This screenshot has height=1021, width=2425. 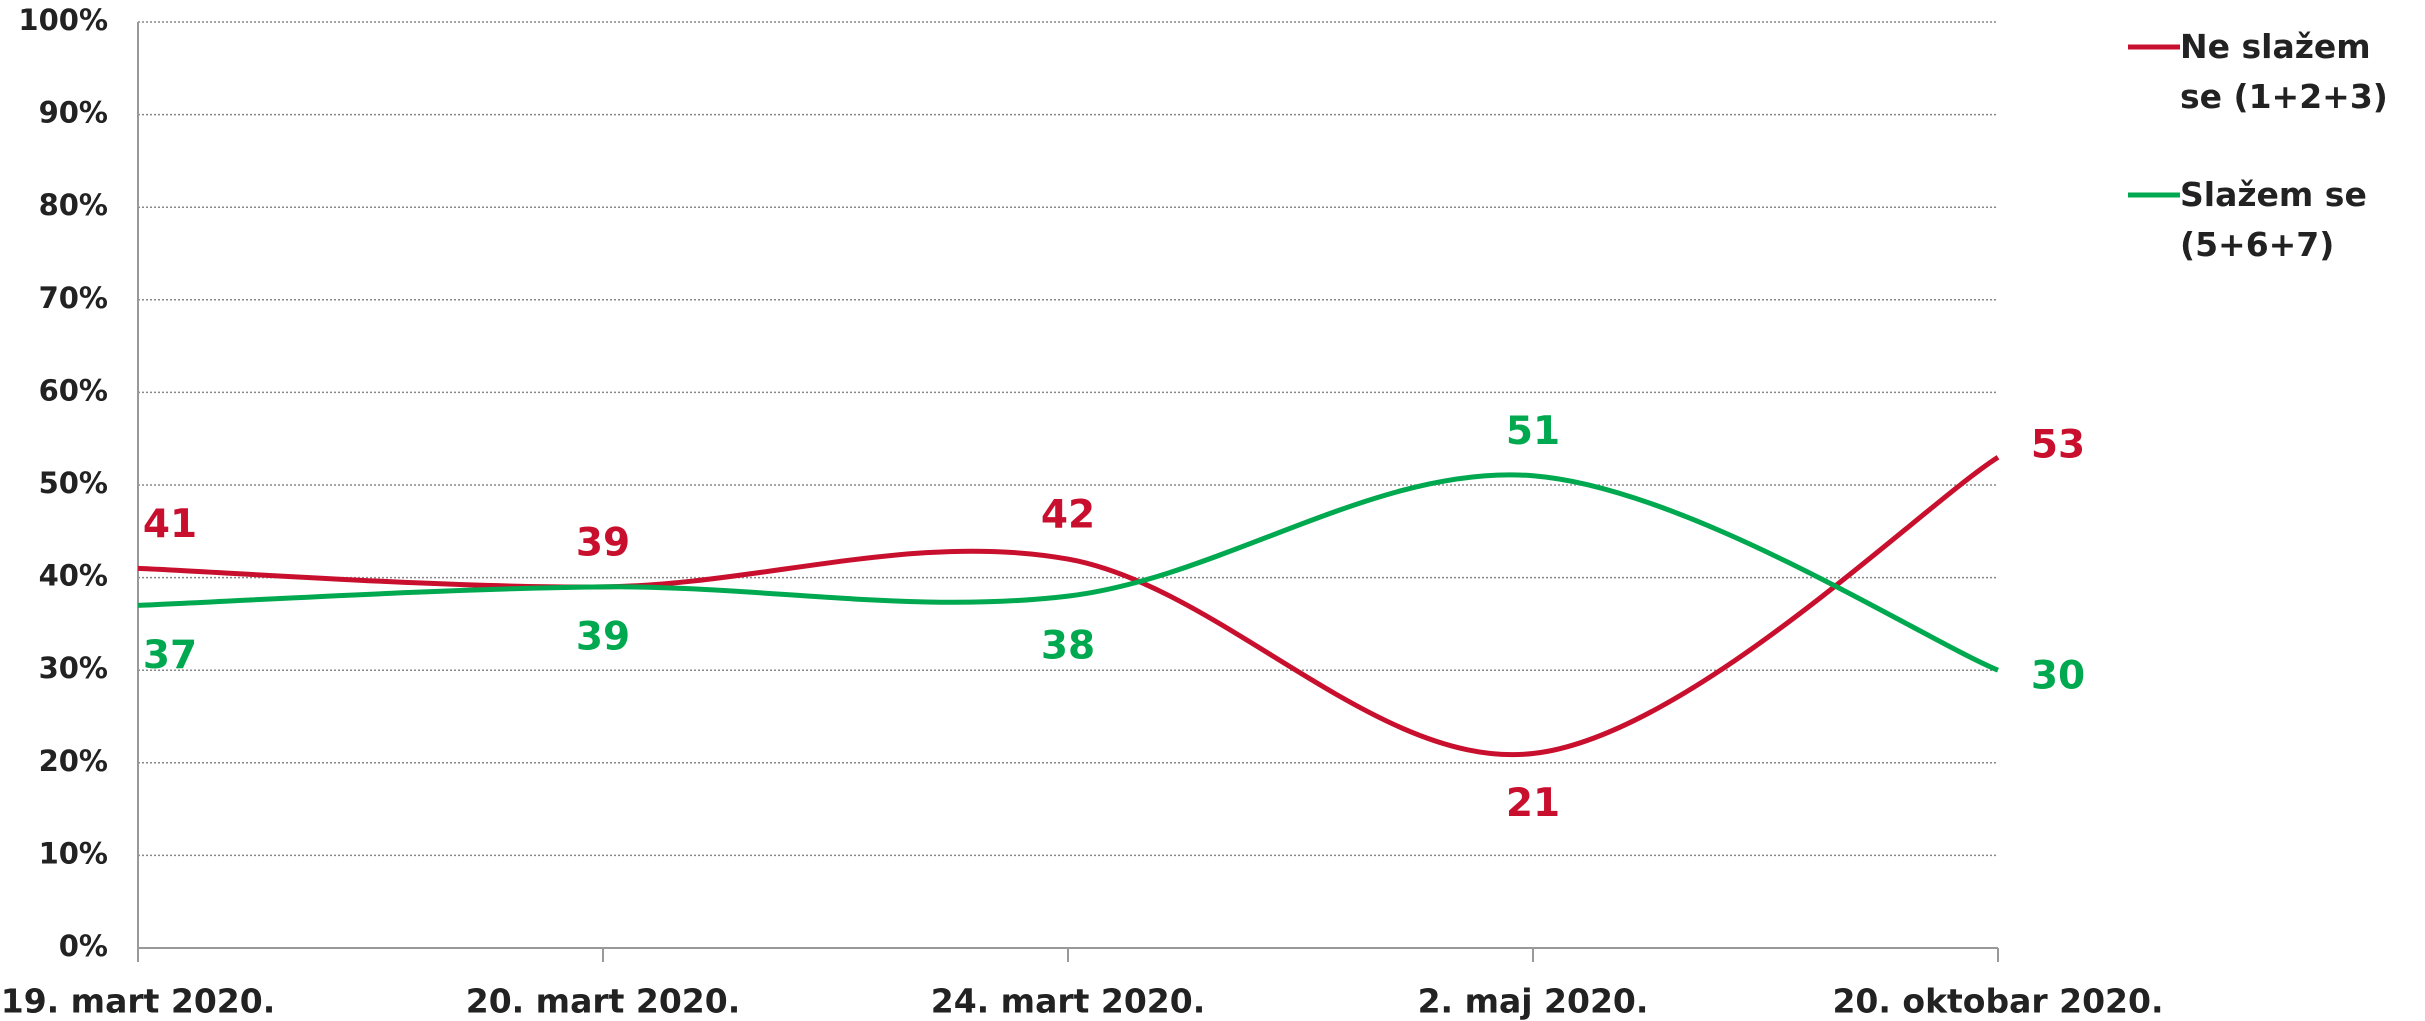 What do you see at coordinates (73, 853) in the screenshot?
I see `y-tick-label: 10%` at bounding box center [73, 853].